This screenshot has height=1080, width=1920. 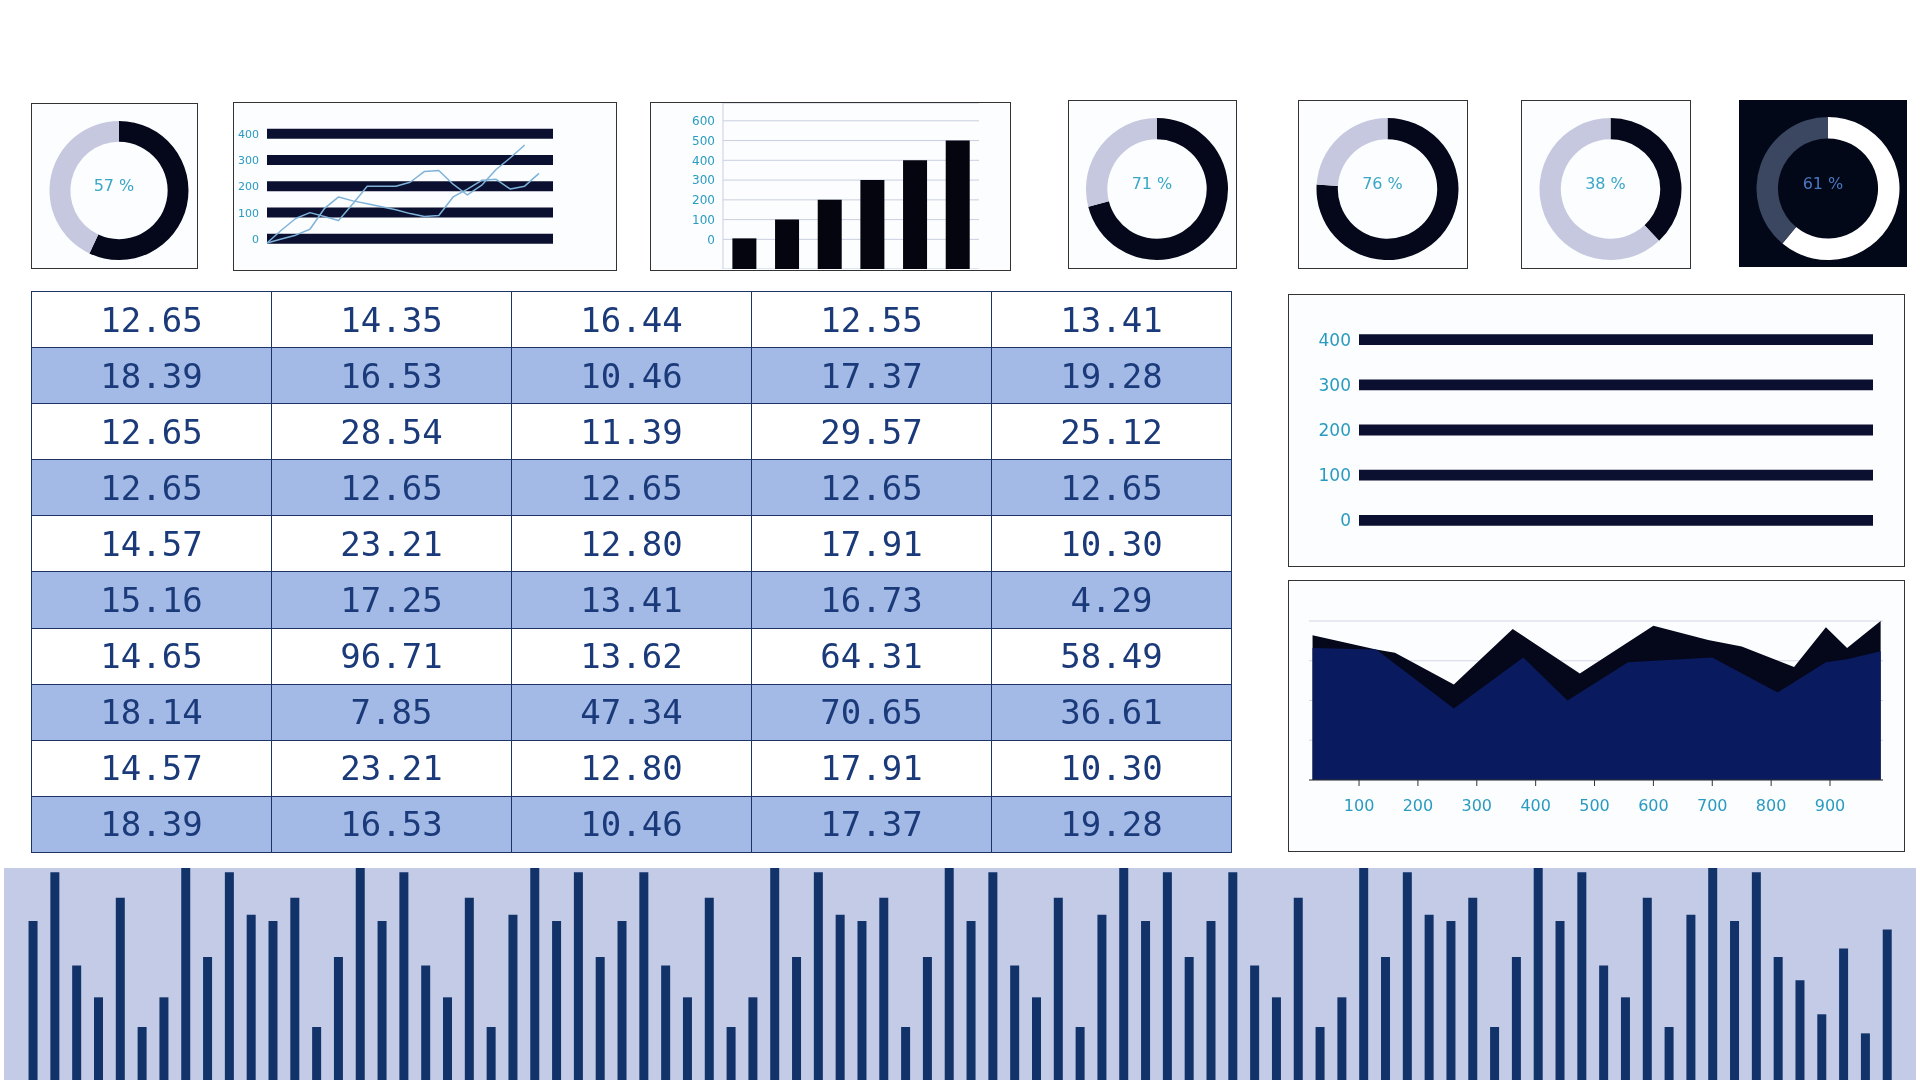 I want to click on text: 47.34, so click(x=631, y=712).